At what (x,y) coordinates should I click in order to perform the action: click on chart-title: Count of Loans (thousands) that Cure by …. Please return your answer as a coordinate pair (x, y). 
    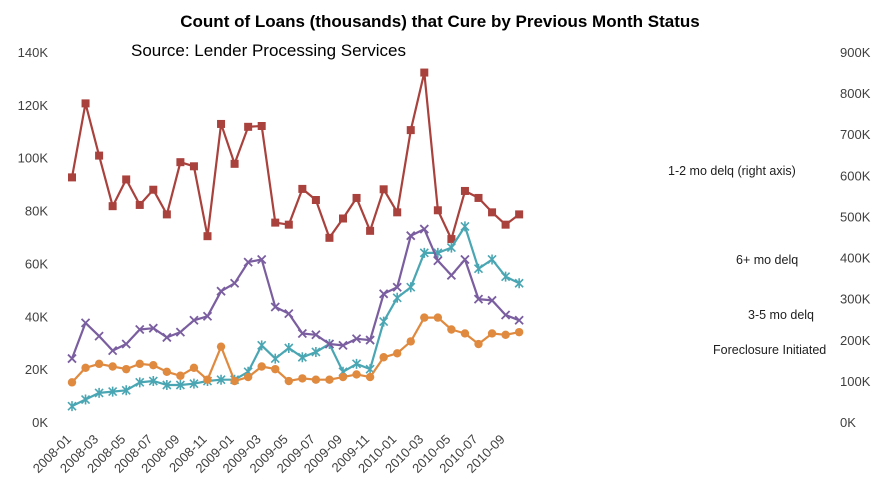
    Looking at the image, I should click on (439, 21).